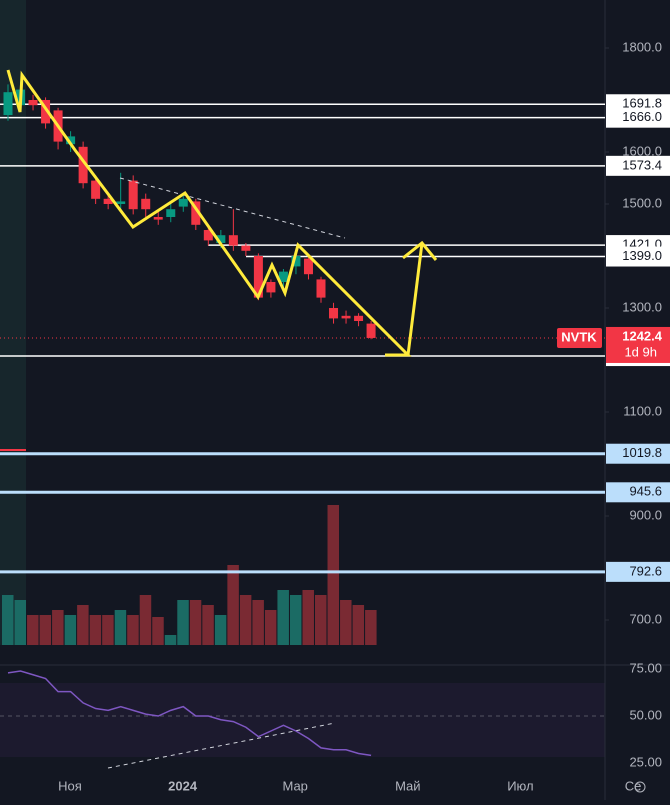 Image resolution: width=670 pixels, height=805 pixels. What do you see at coordinates (420, 250) in the screenshot?
I see `drawing-arrowhead` at bounding box center [420, 250].